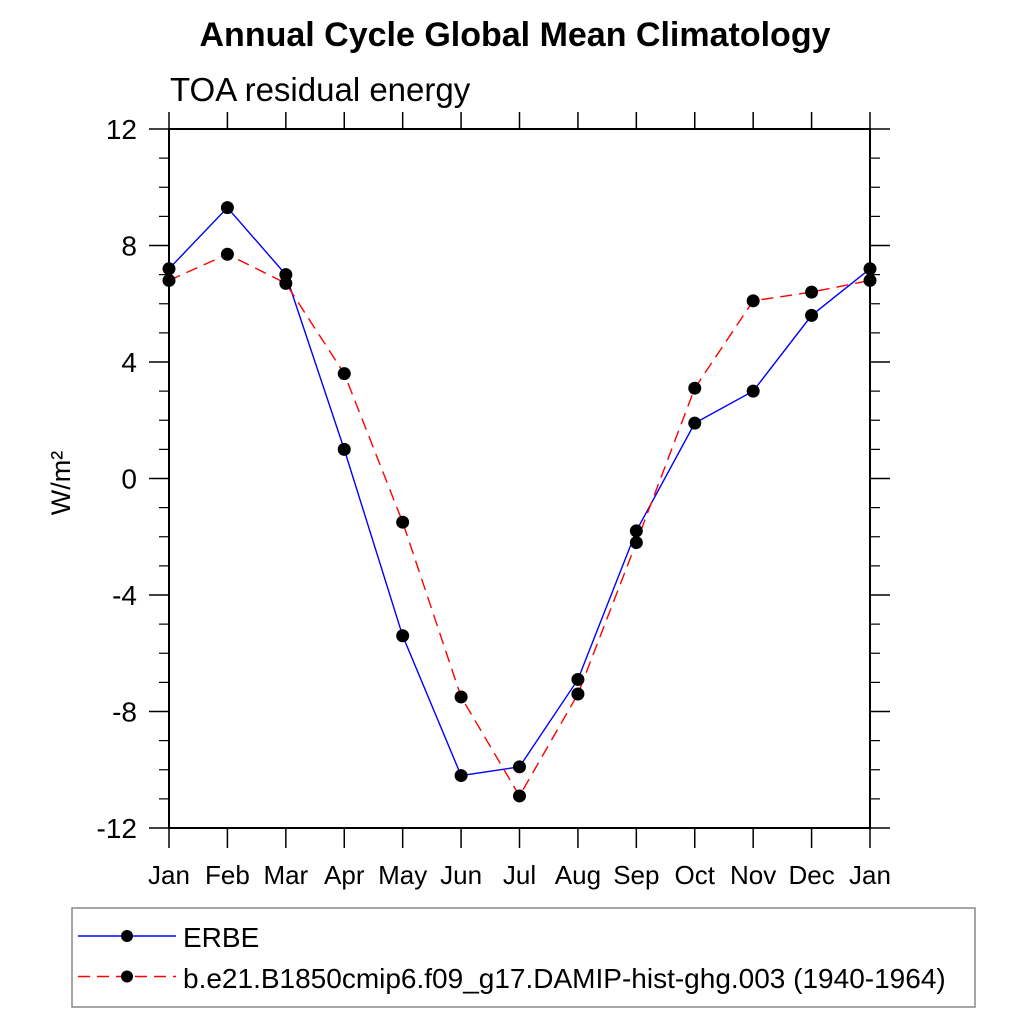 The height and width of the screenshot is (1029, 1024). What do you see at coordinates (320, 89) in the screenshot?
I see `chart-subtitle: TOA residual energy` at bounding box center [320, 89].